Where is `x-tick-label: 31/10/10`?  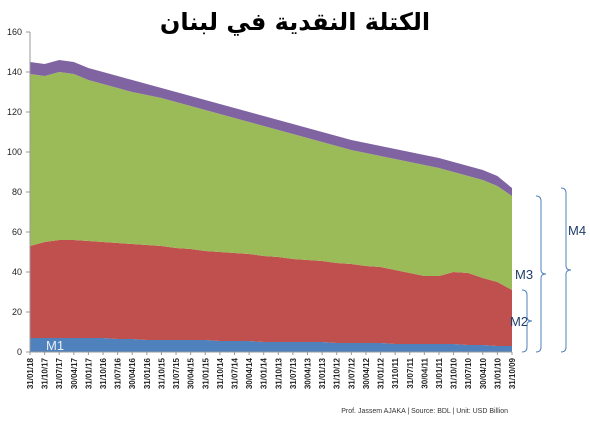 x-tick-label: 31/10/10 is located at coordinates (454, 373).